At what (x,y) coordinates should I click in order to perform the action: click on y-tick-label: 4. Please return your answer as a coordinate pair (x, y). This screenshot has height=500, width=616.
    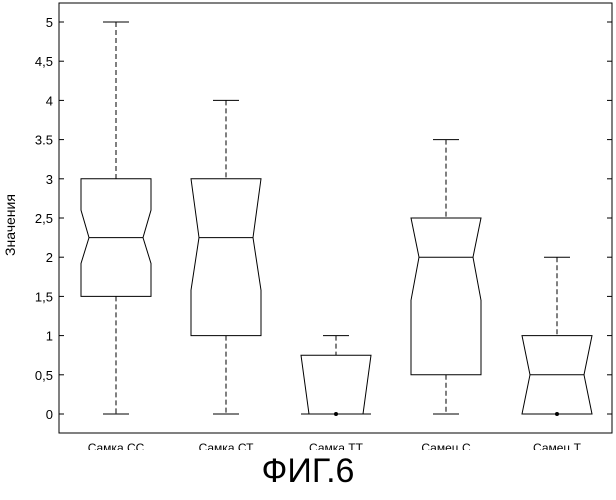
    Looking at the image, I should click on (49, 100).